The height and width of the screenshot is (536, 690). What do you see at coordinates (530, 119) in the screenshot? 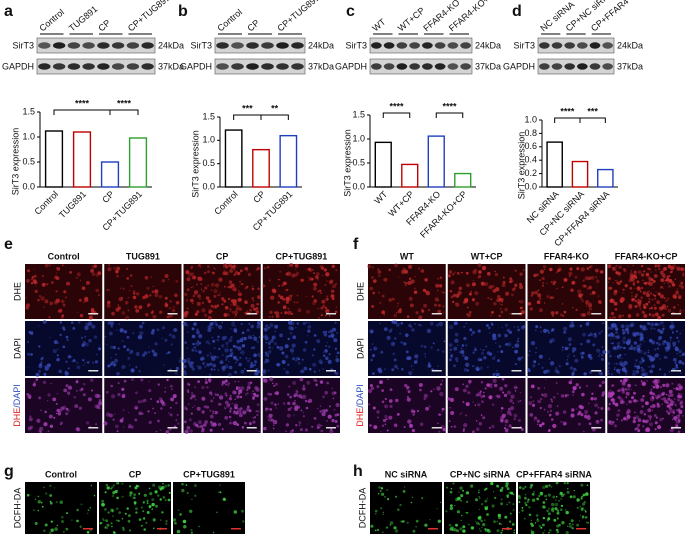
I see `y-tick-label: 1.0` at bounding box center [530, 119].